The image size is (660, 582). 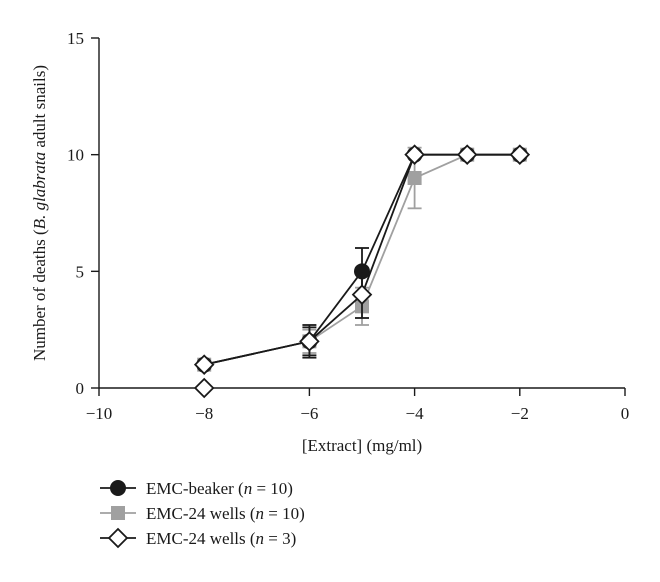 I want to click on text-part: EMC-beaker (, so click(x=195, y=488).